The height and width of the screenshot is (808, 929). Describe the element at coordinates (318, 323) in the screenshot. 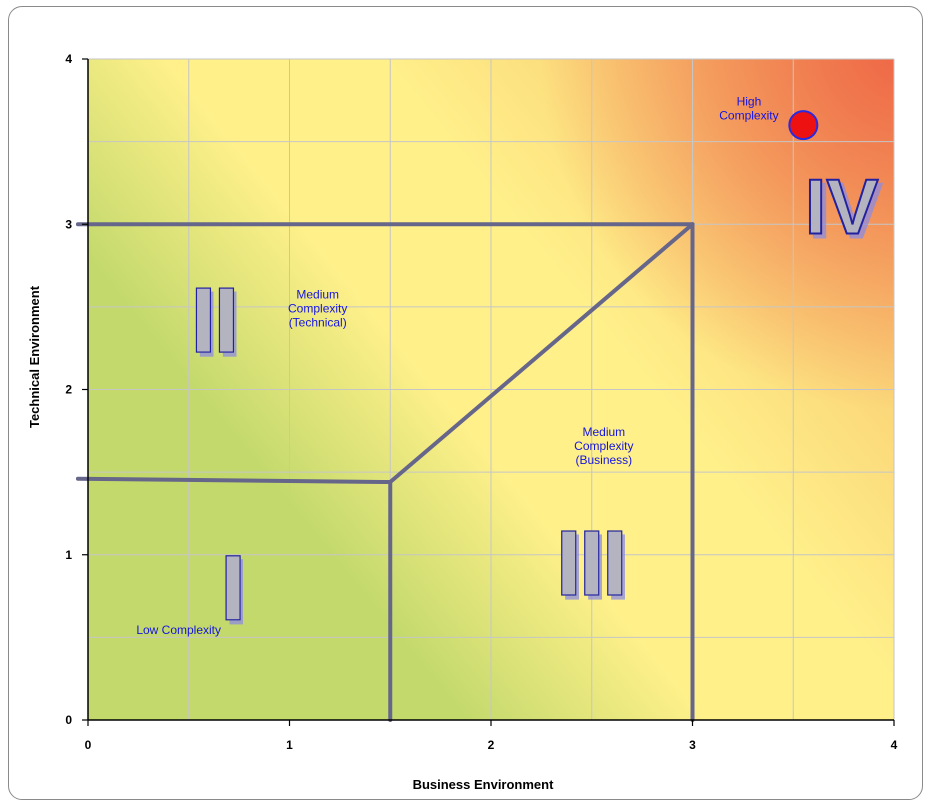

I see `zone-label-line: (Technical)` at that location.